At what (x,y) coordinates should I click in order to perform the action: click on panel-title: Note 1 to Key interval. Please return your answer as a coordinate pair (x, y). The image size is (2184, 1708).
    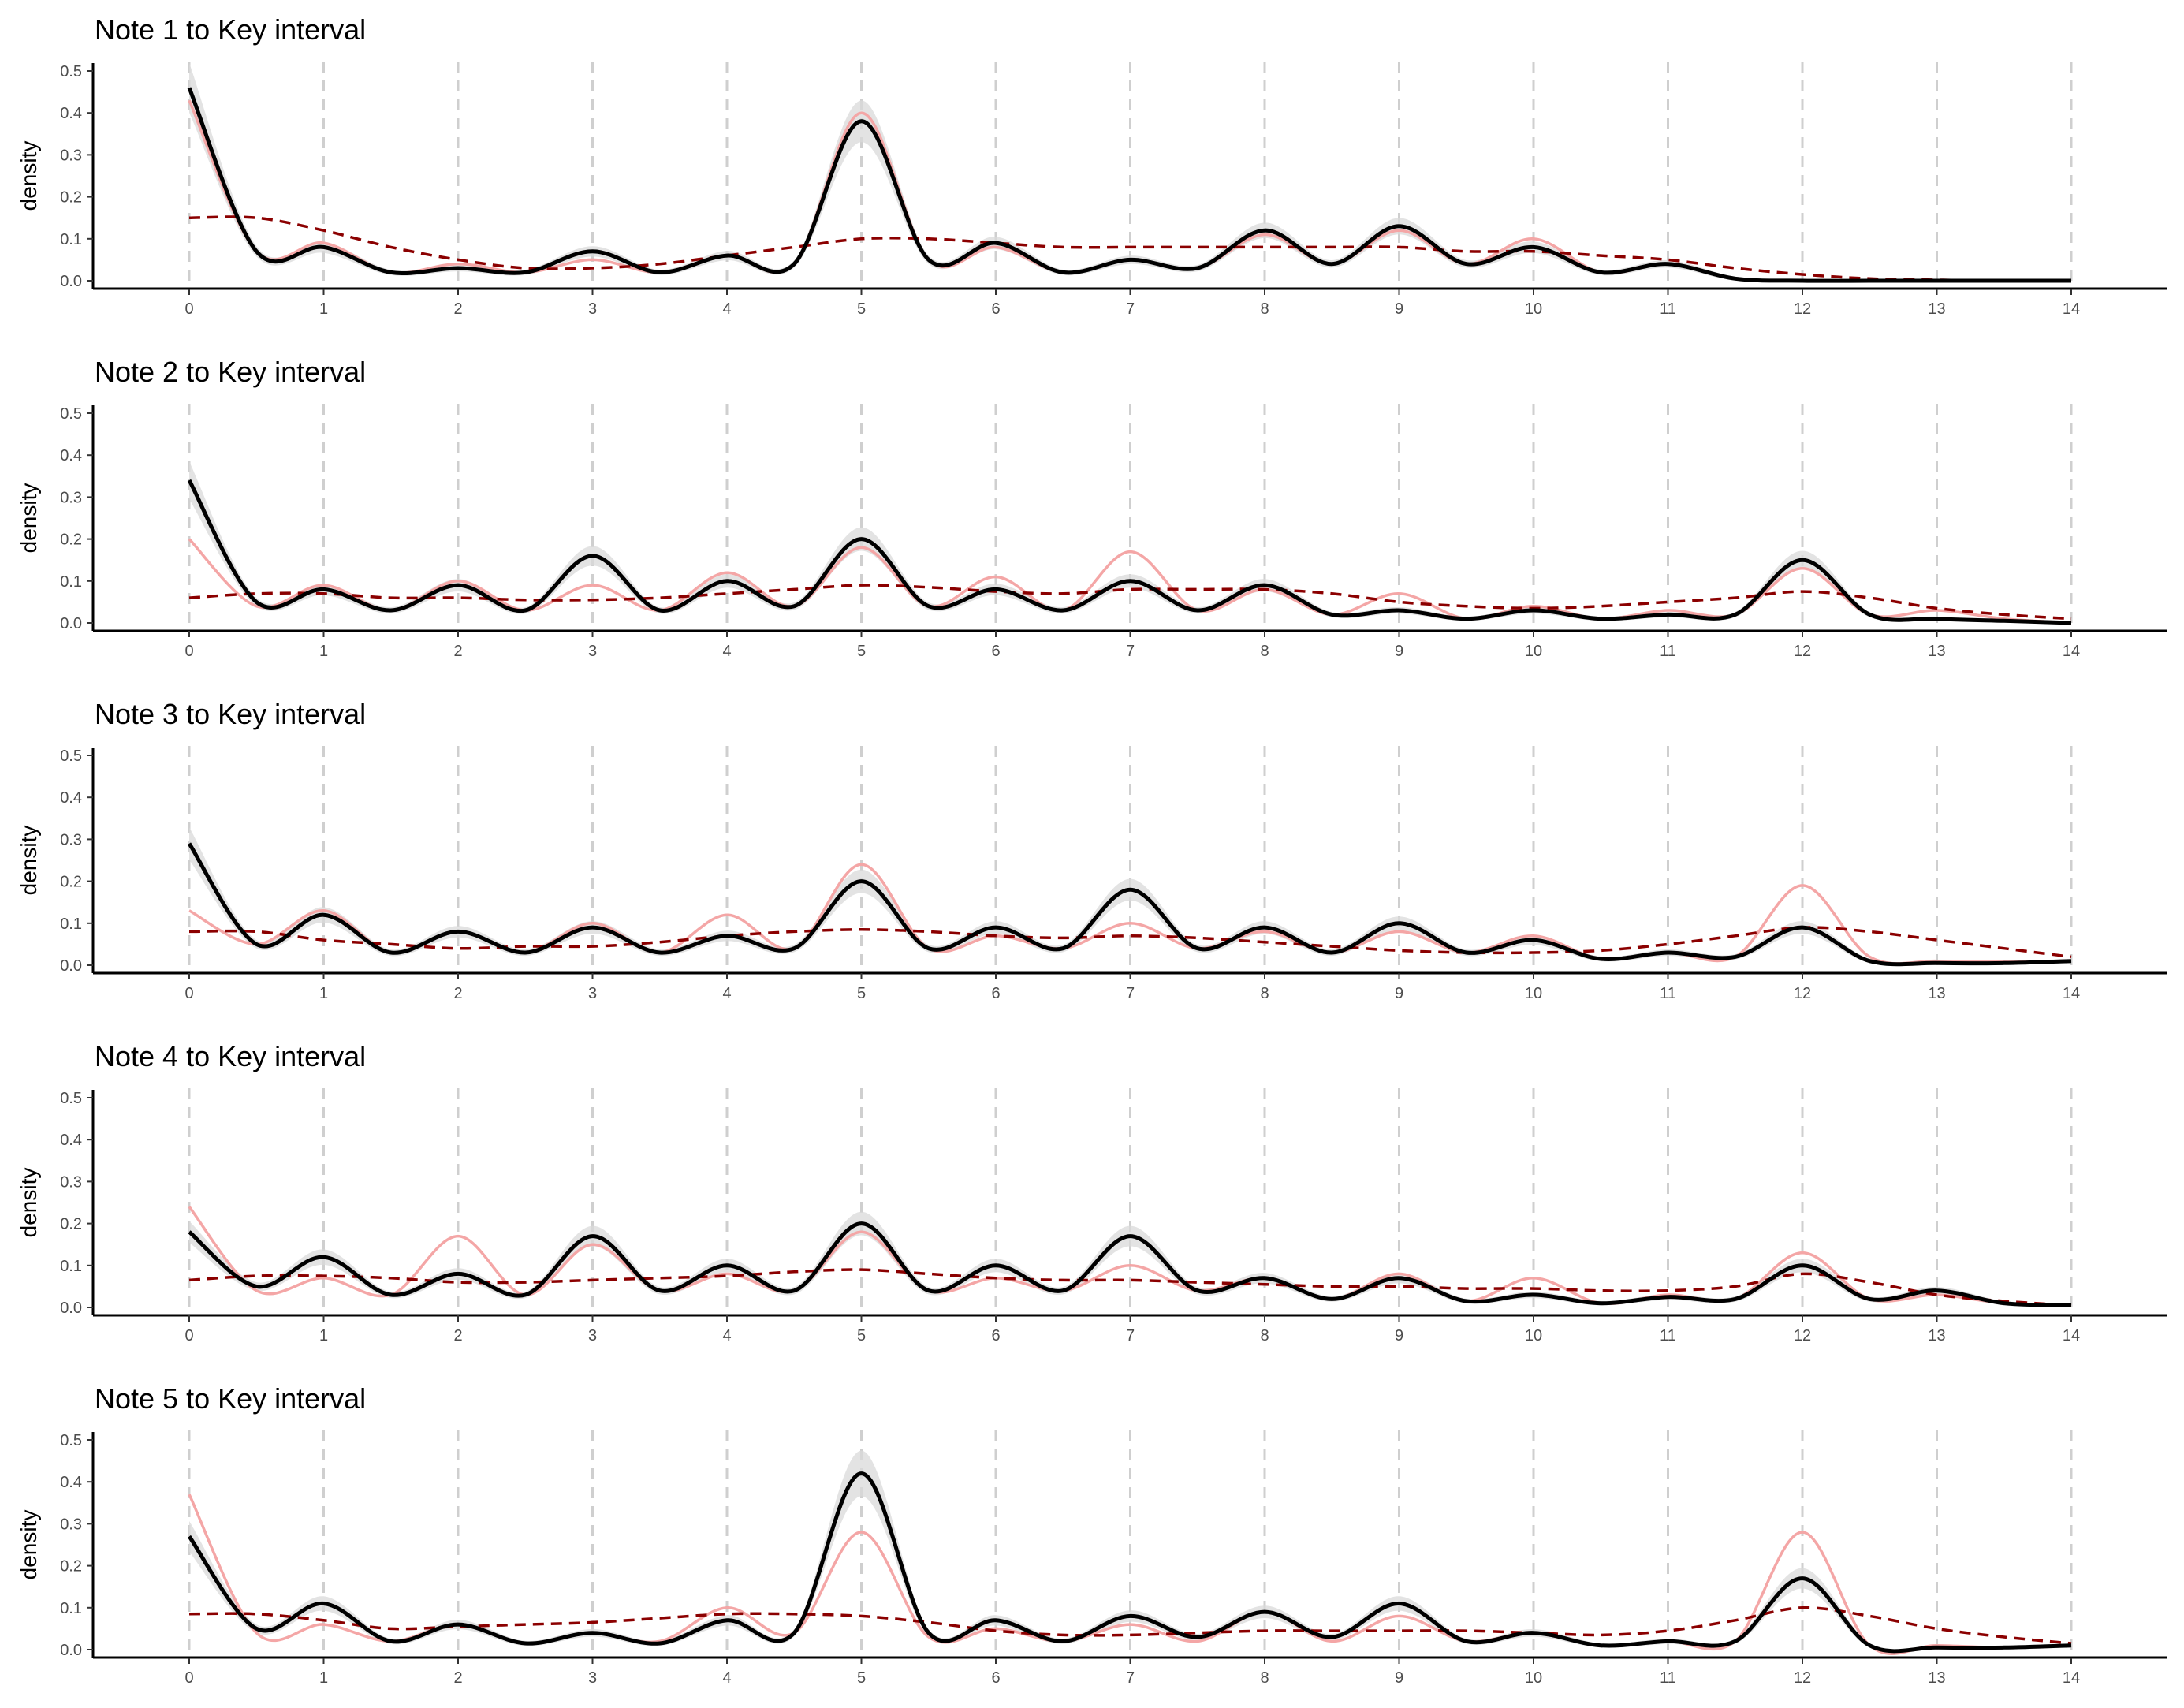
    Looking at the image, I should click on (230, 29).